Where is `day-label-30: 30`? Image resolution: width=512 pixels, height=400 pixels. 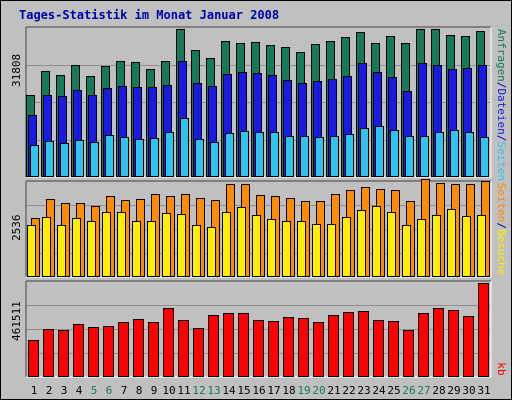
day-label-30: 30 is located at coordinates (468, 390).